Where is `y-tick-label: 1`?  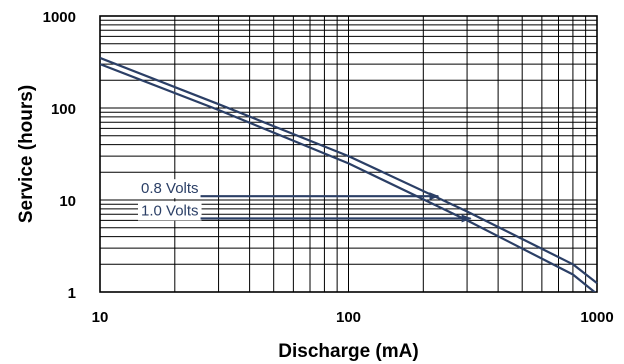
y-tick-label: 1 is located at coordinates (72, 293).